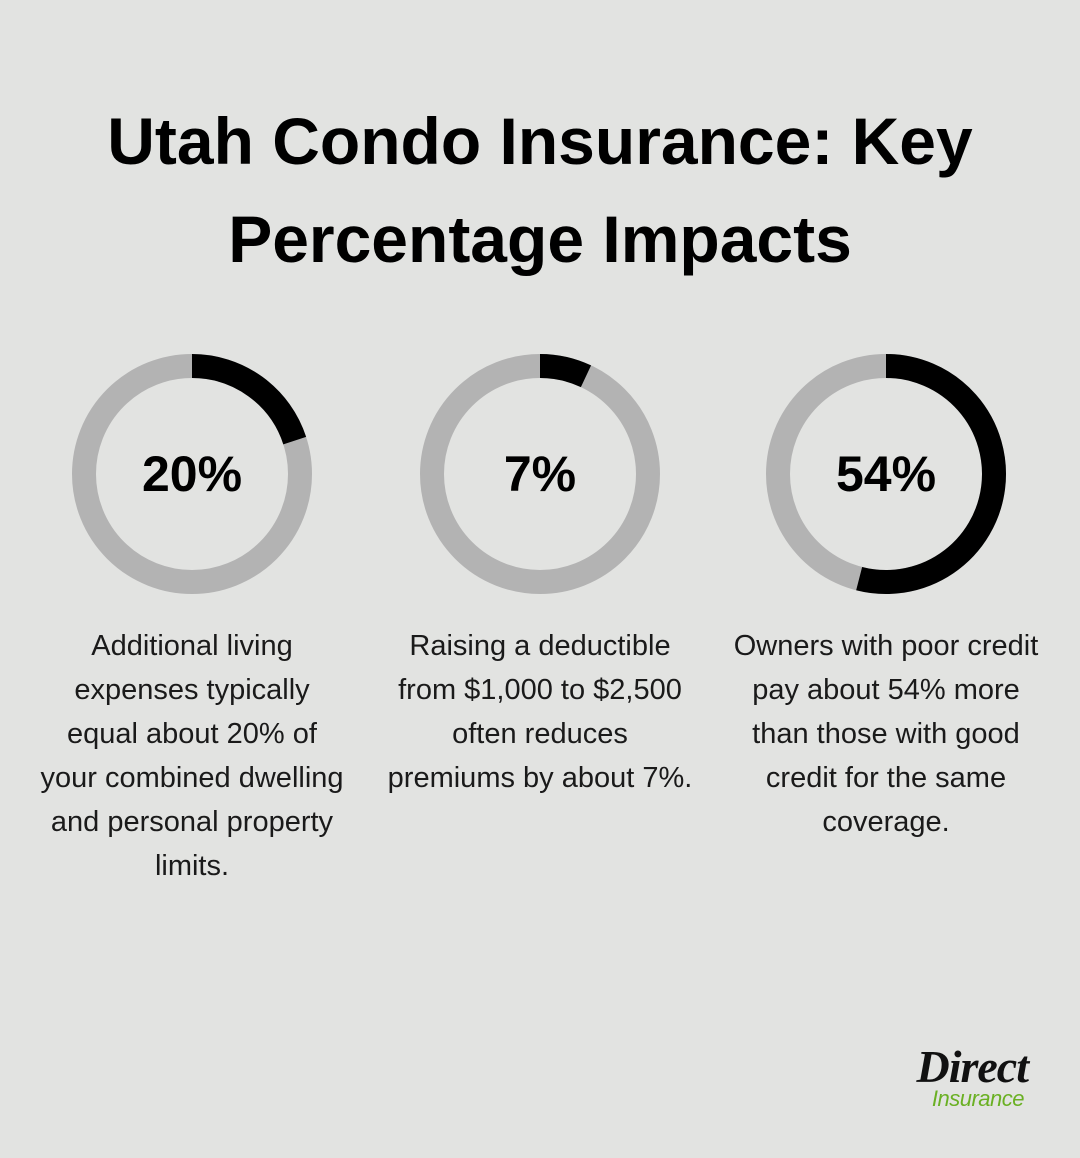  I want to click on value-label: 54%, so click(886, 474).